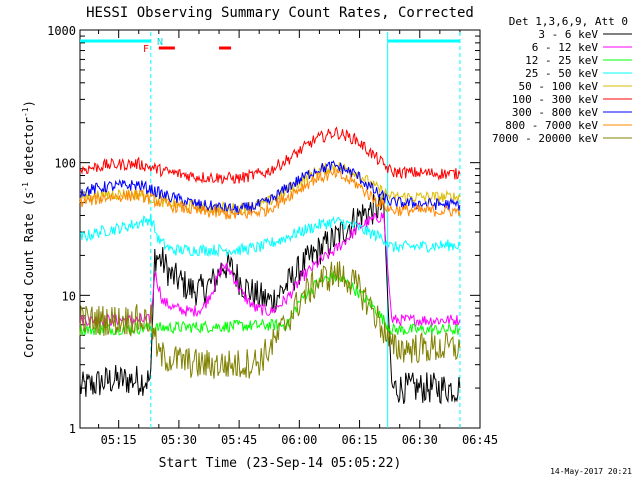 The width and height of the screenshot is (640, 484). What do you see at coordinates (568, 21) in the screenshot?
I see `legend-header: Det 1,3,6,9, Att 0` at bounding box center [568, 21].